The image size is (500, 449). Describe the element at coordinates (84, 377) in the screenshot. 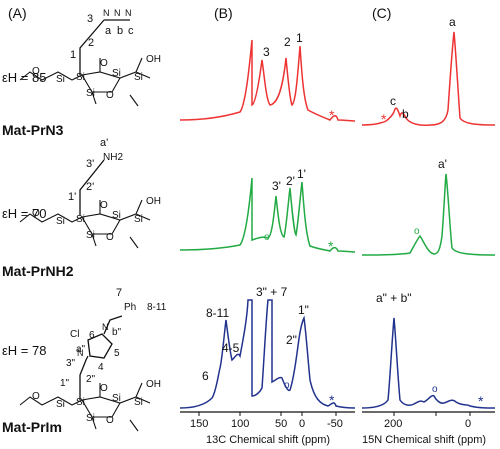

I see `propyl-chain-prim` at that location.